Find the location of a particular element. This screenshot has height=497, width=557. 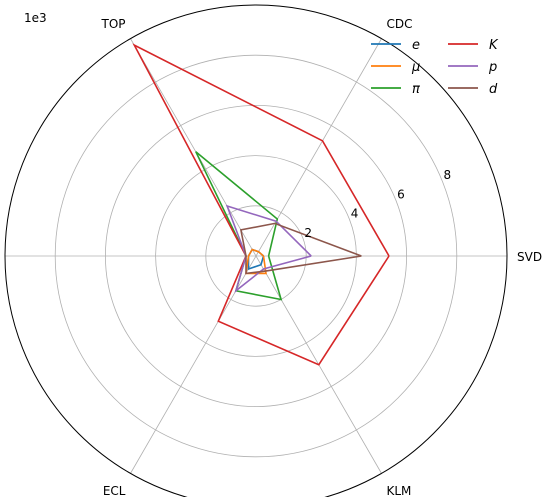

legend-label-5: d is located at coordinates (493, 89).